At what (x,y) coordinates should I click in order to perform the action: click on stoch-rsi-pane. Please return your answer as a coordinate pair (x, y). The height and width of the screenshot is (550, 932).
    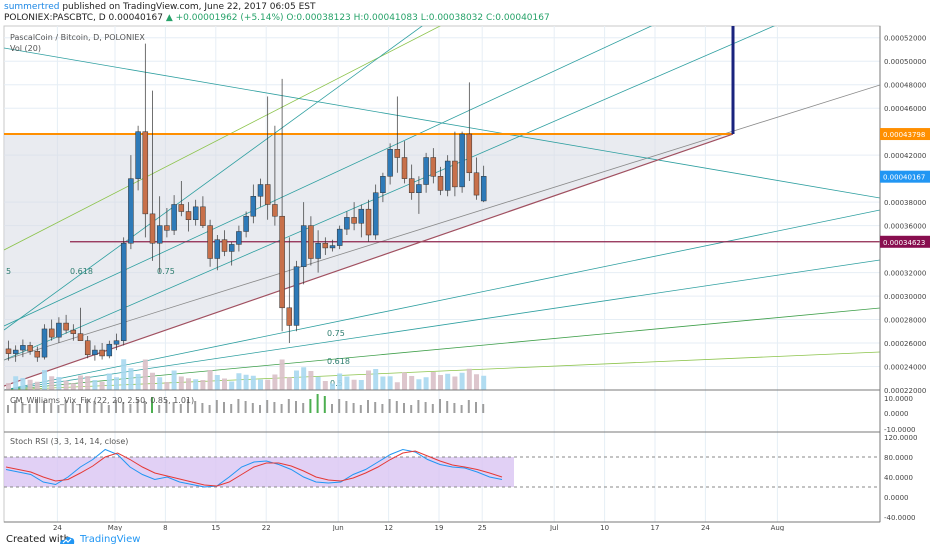
    Looking at the image, I should click on (442, 468).